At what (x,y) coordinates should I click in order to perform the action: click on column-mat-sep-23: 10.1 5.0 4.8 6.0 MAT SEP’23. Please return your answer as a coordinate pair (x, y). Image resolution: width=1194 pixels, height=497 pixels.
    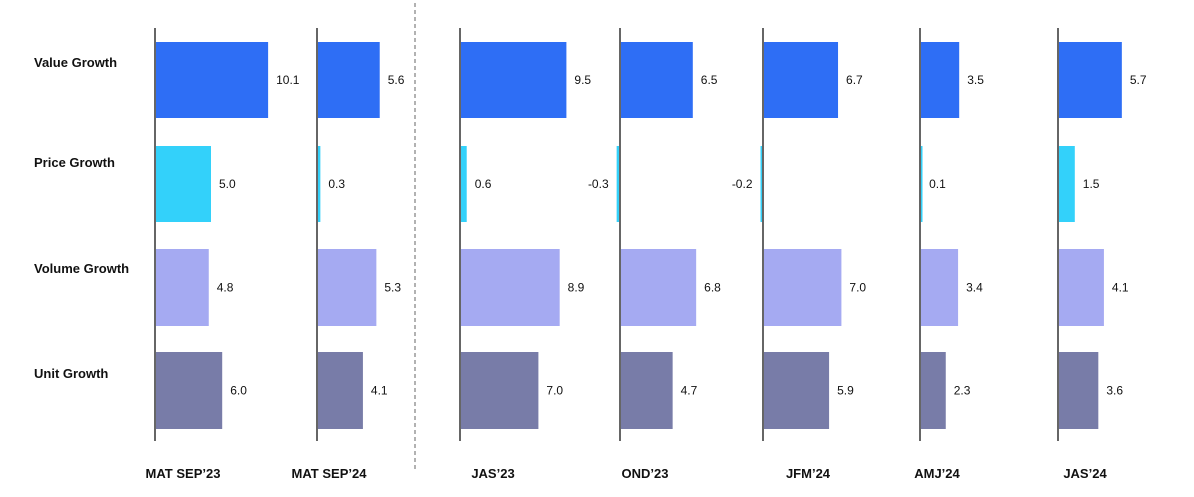
    Looking at the image, I should click on (223, 254).